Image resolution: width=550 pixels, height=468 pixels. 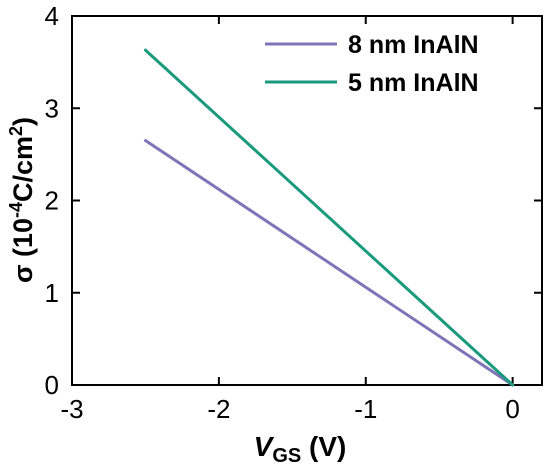 I want to click on x-tick-label: -2, so click(x=218, y=409).